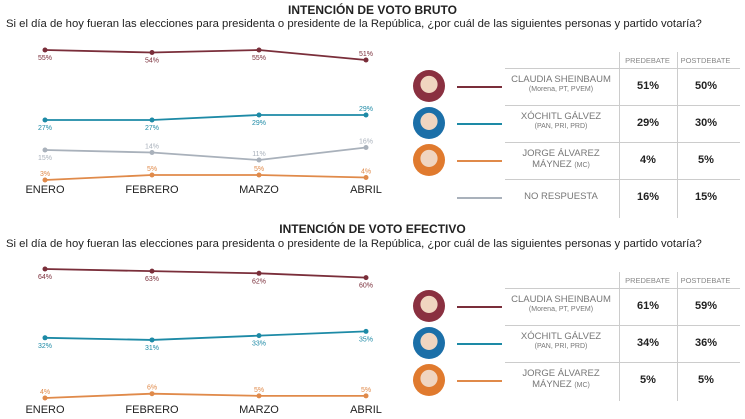  Describe the element at coordinates (45, 346) in the screenshot. I see `data-label: 32%` at that location.